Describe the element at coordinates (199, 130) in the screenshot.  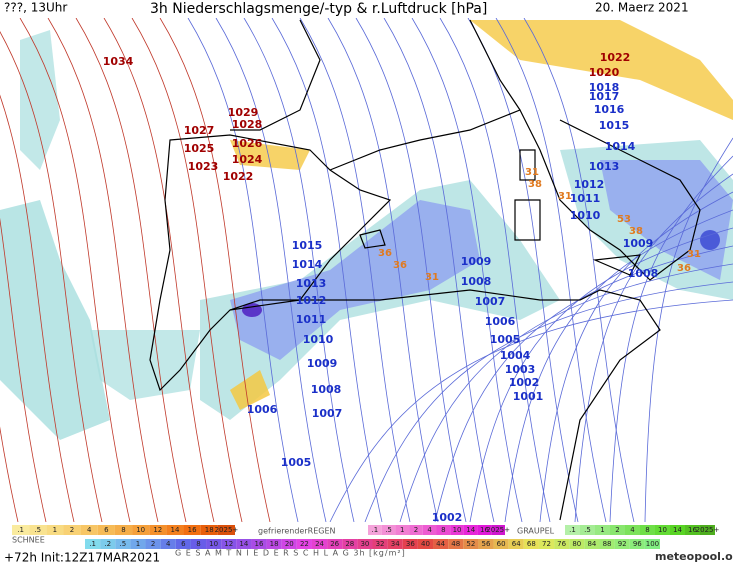
I see `isobar-label-high: 1027` at that location.